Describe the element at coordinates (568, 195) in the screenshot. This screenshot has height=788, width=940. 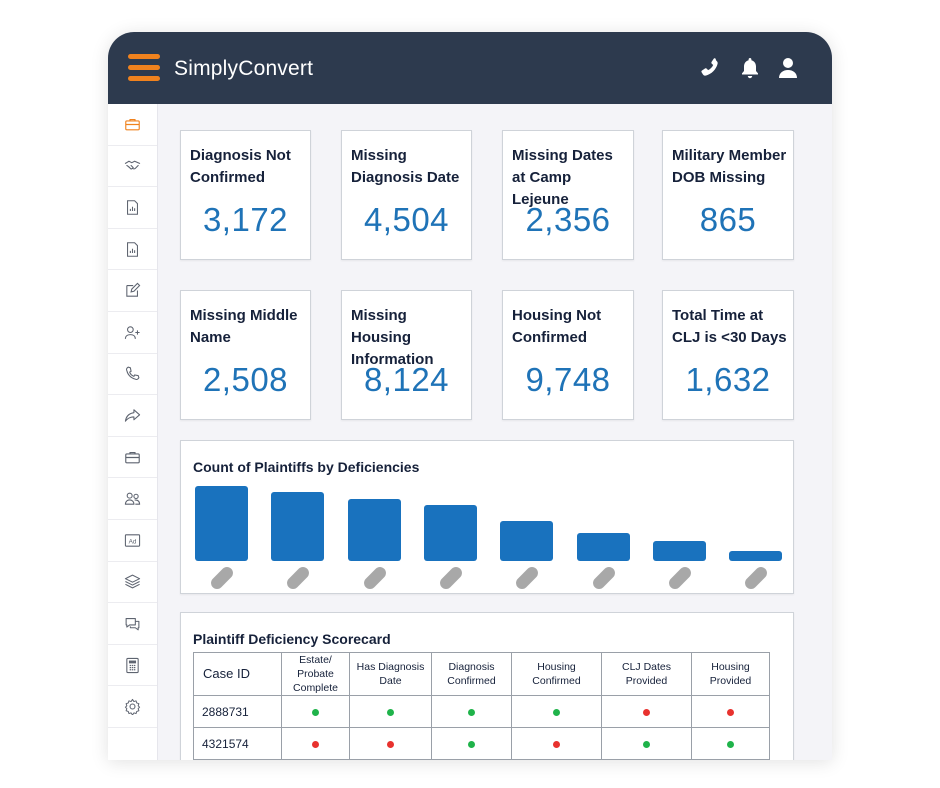
I see `kpi-card: Missing Dates at Camp Lejeune 2,356` at that location.